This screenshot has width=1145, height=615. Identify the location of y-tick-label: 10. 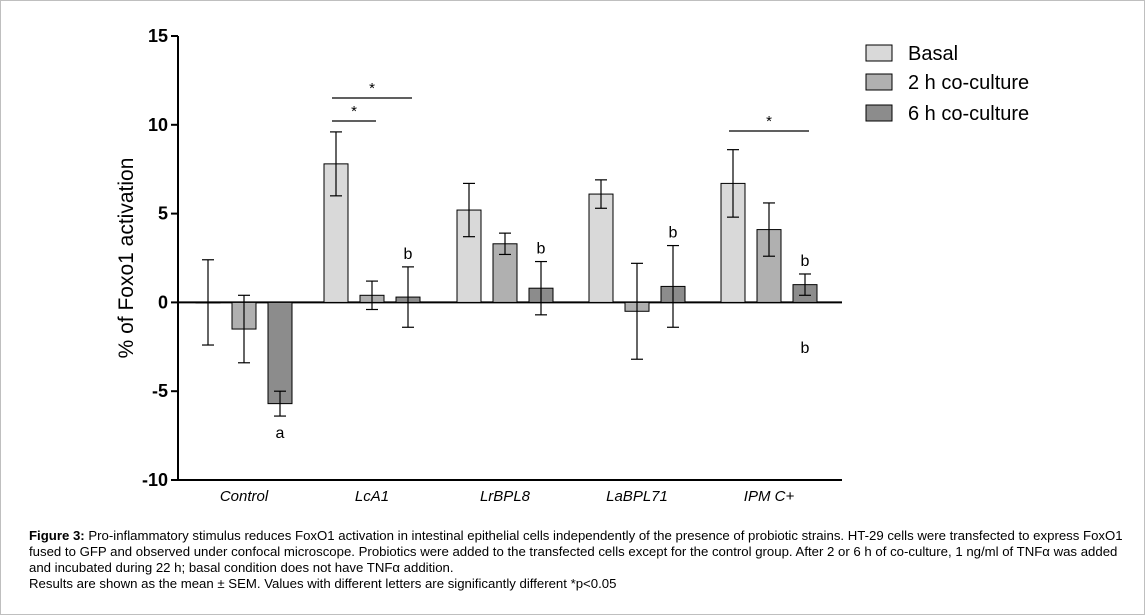
(158, 125).